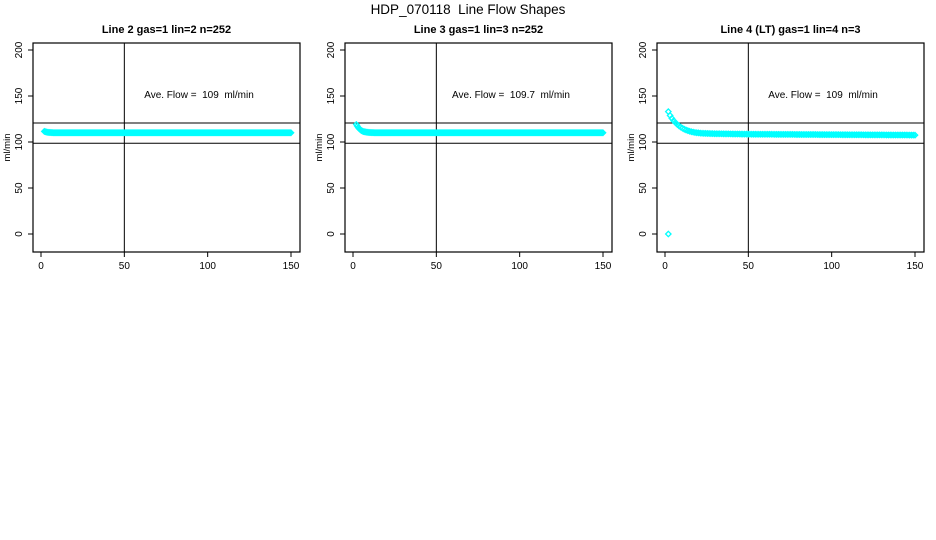 The width and height of the screenshot is (936, 540). I want to click on figure-title: HDP_070118 Line Flow Shapes, so click(468, 9).